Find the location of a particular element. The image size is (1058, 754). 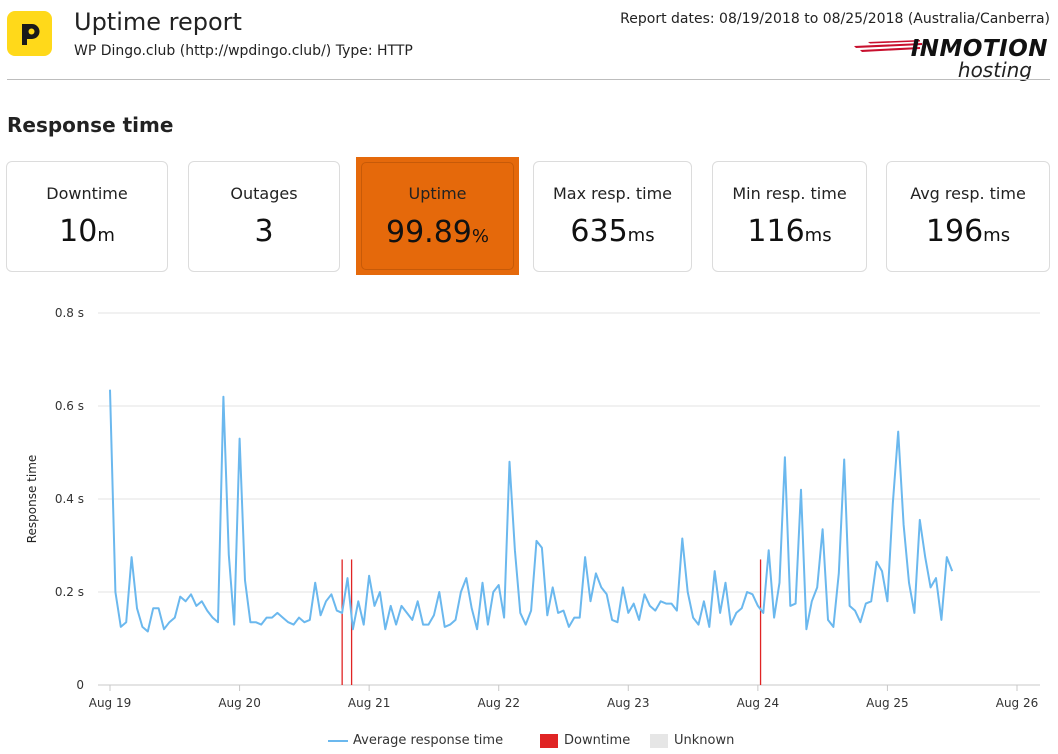

section-title: Response time is located at coordinates (90, 125).